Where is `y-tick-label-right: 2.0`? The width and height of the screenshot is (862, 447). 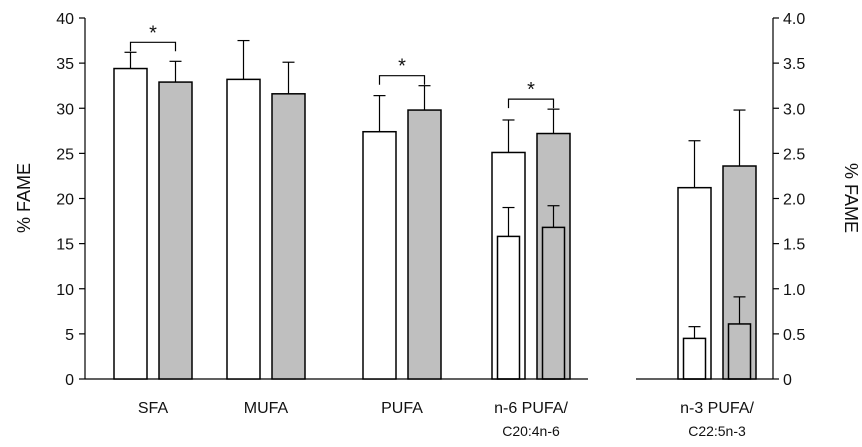 y-tick-label-right: 2.0 is located at coordinates (794, 200).